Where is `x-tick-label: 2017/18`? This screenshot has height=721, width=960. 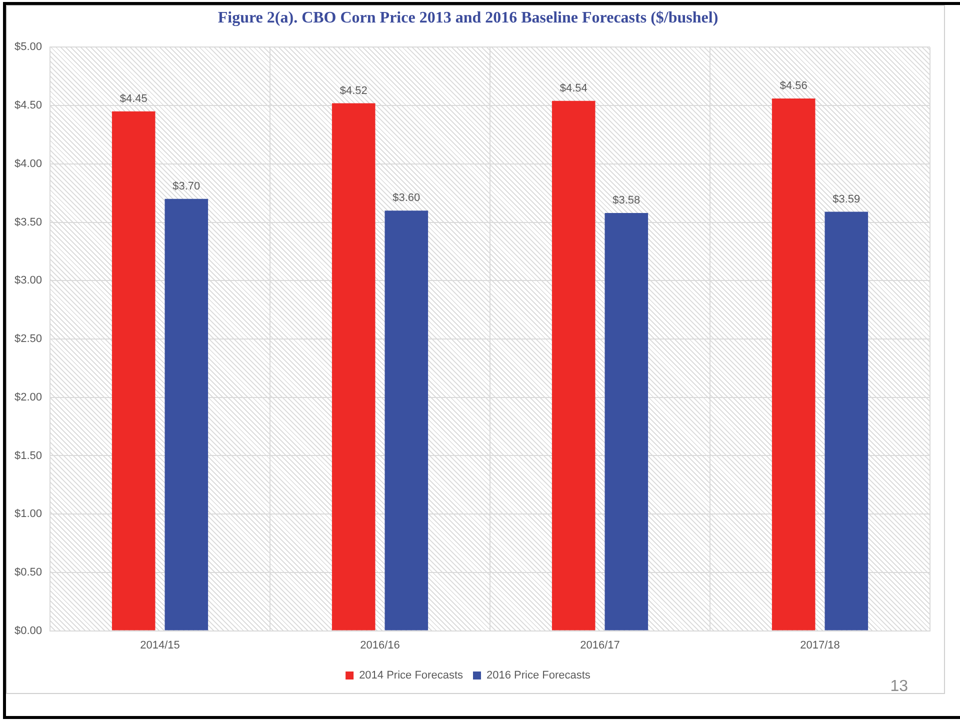
x-tick-label: 2017/18 is located at coordinates (820, 645).